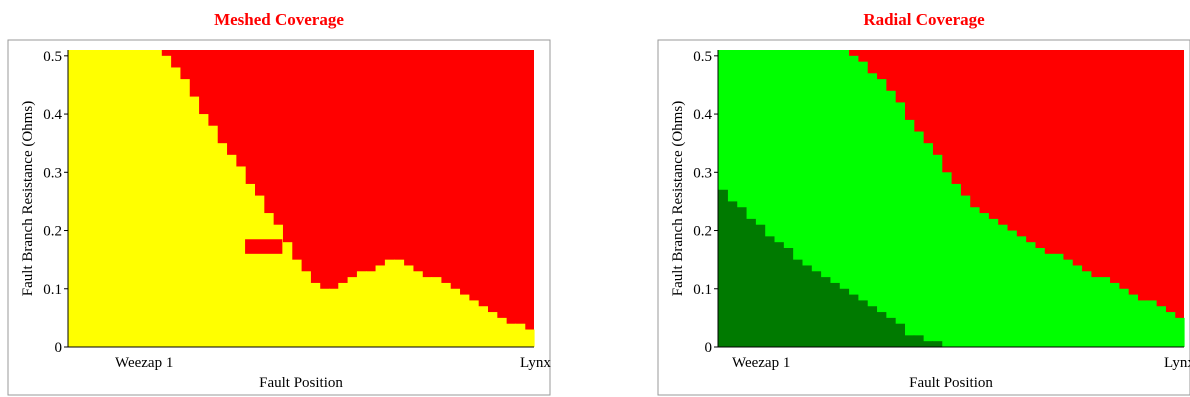 Image resolution: width=1190 pixels, height=397 pixels. I want to click on chart-title: Meshed Coverage, so click(279, 19).